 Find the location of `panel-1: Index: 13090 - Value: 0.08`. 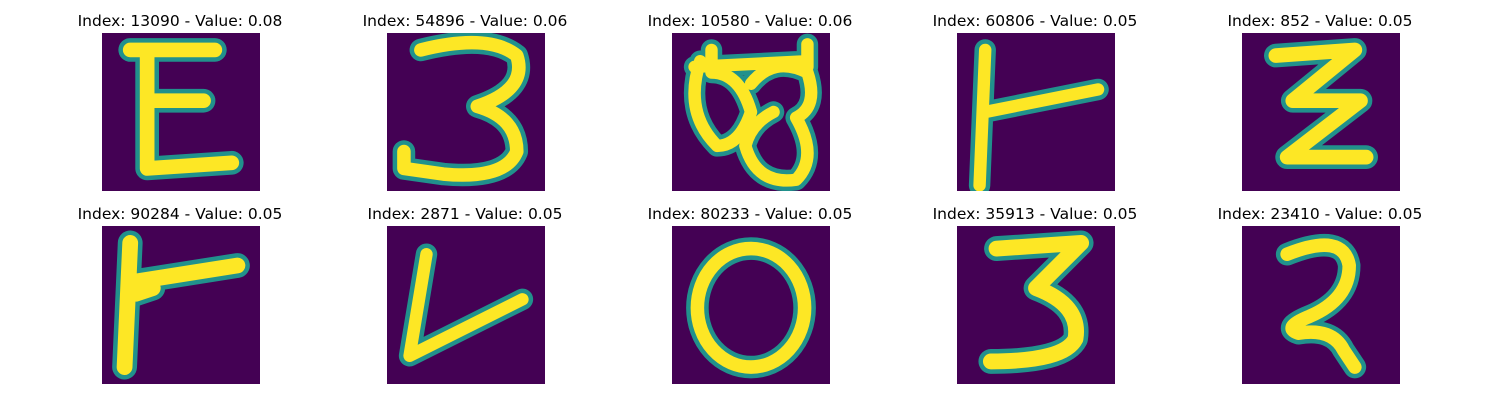

panel-1: Index: 13090 - Value: 0.08 is located at coordinates (180, 106).